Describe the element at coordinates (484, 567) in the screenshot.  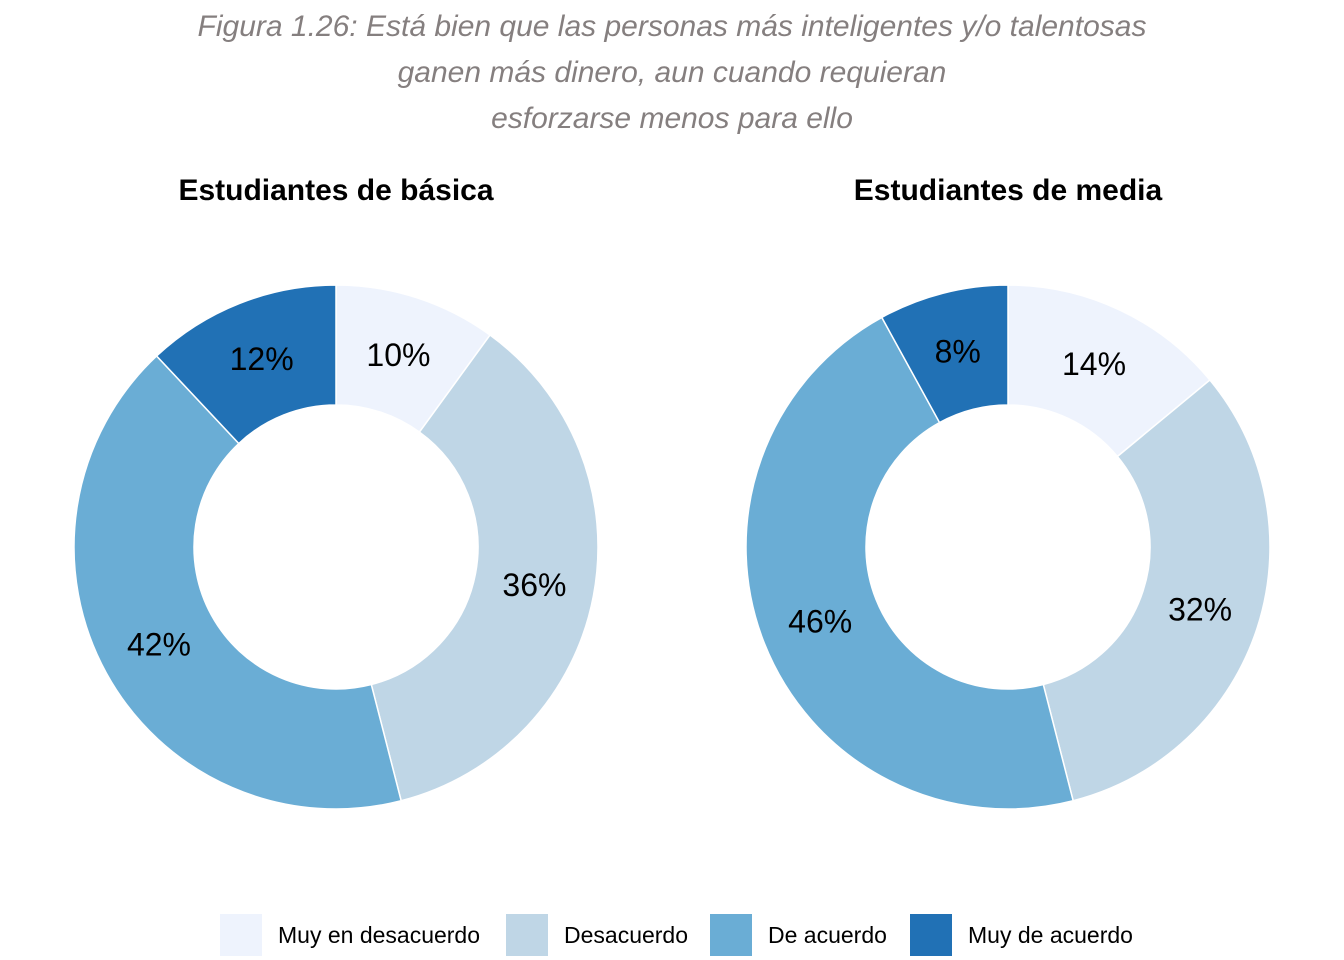
I see `slice-basica-desacuerdo` at that location.